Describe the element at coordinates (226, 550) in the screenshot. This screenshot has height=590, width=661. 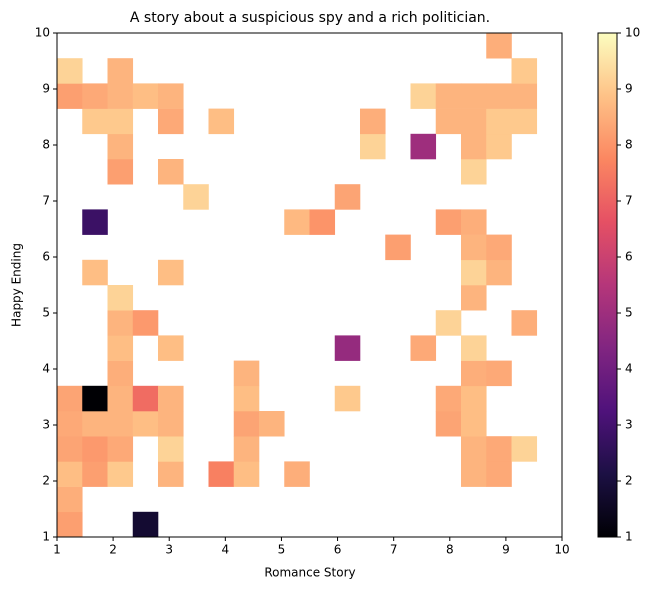
I see `x-tick-label: 4` at that location.